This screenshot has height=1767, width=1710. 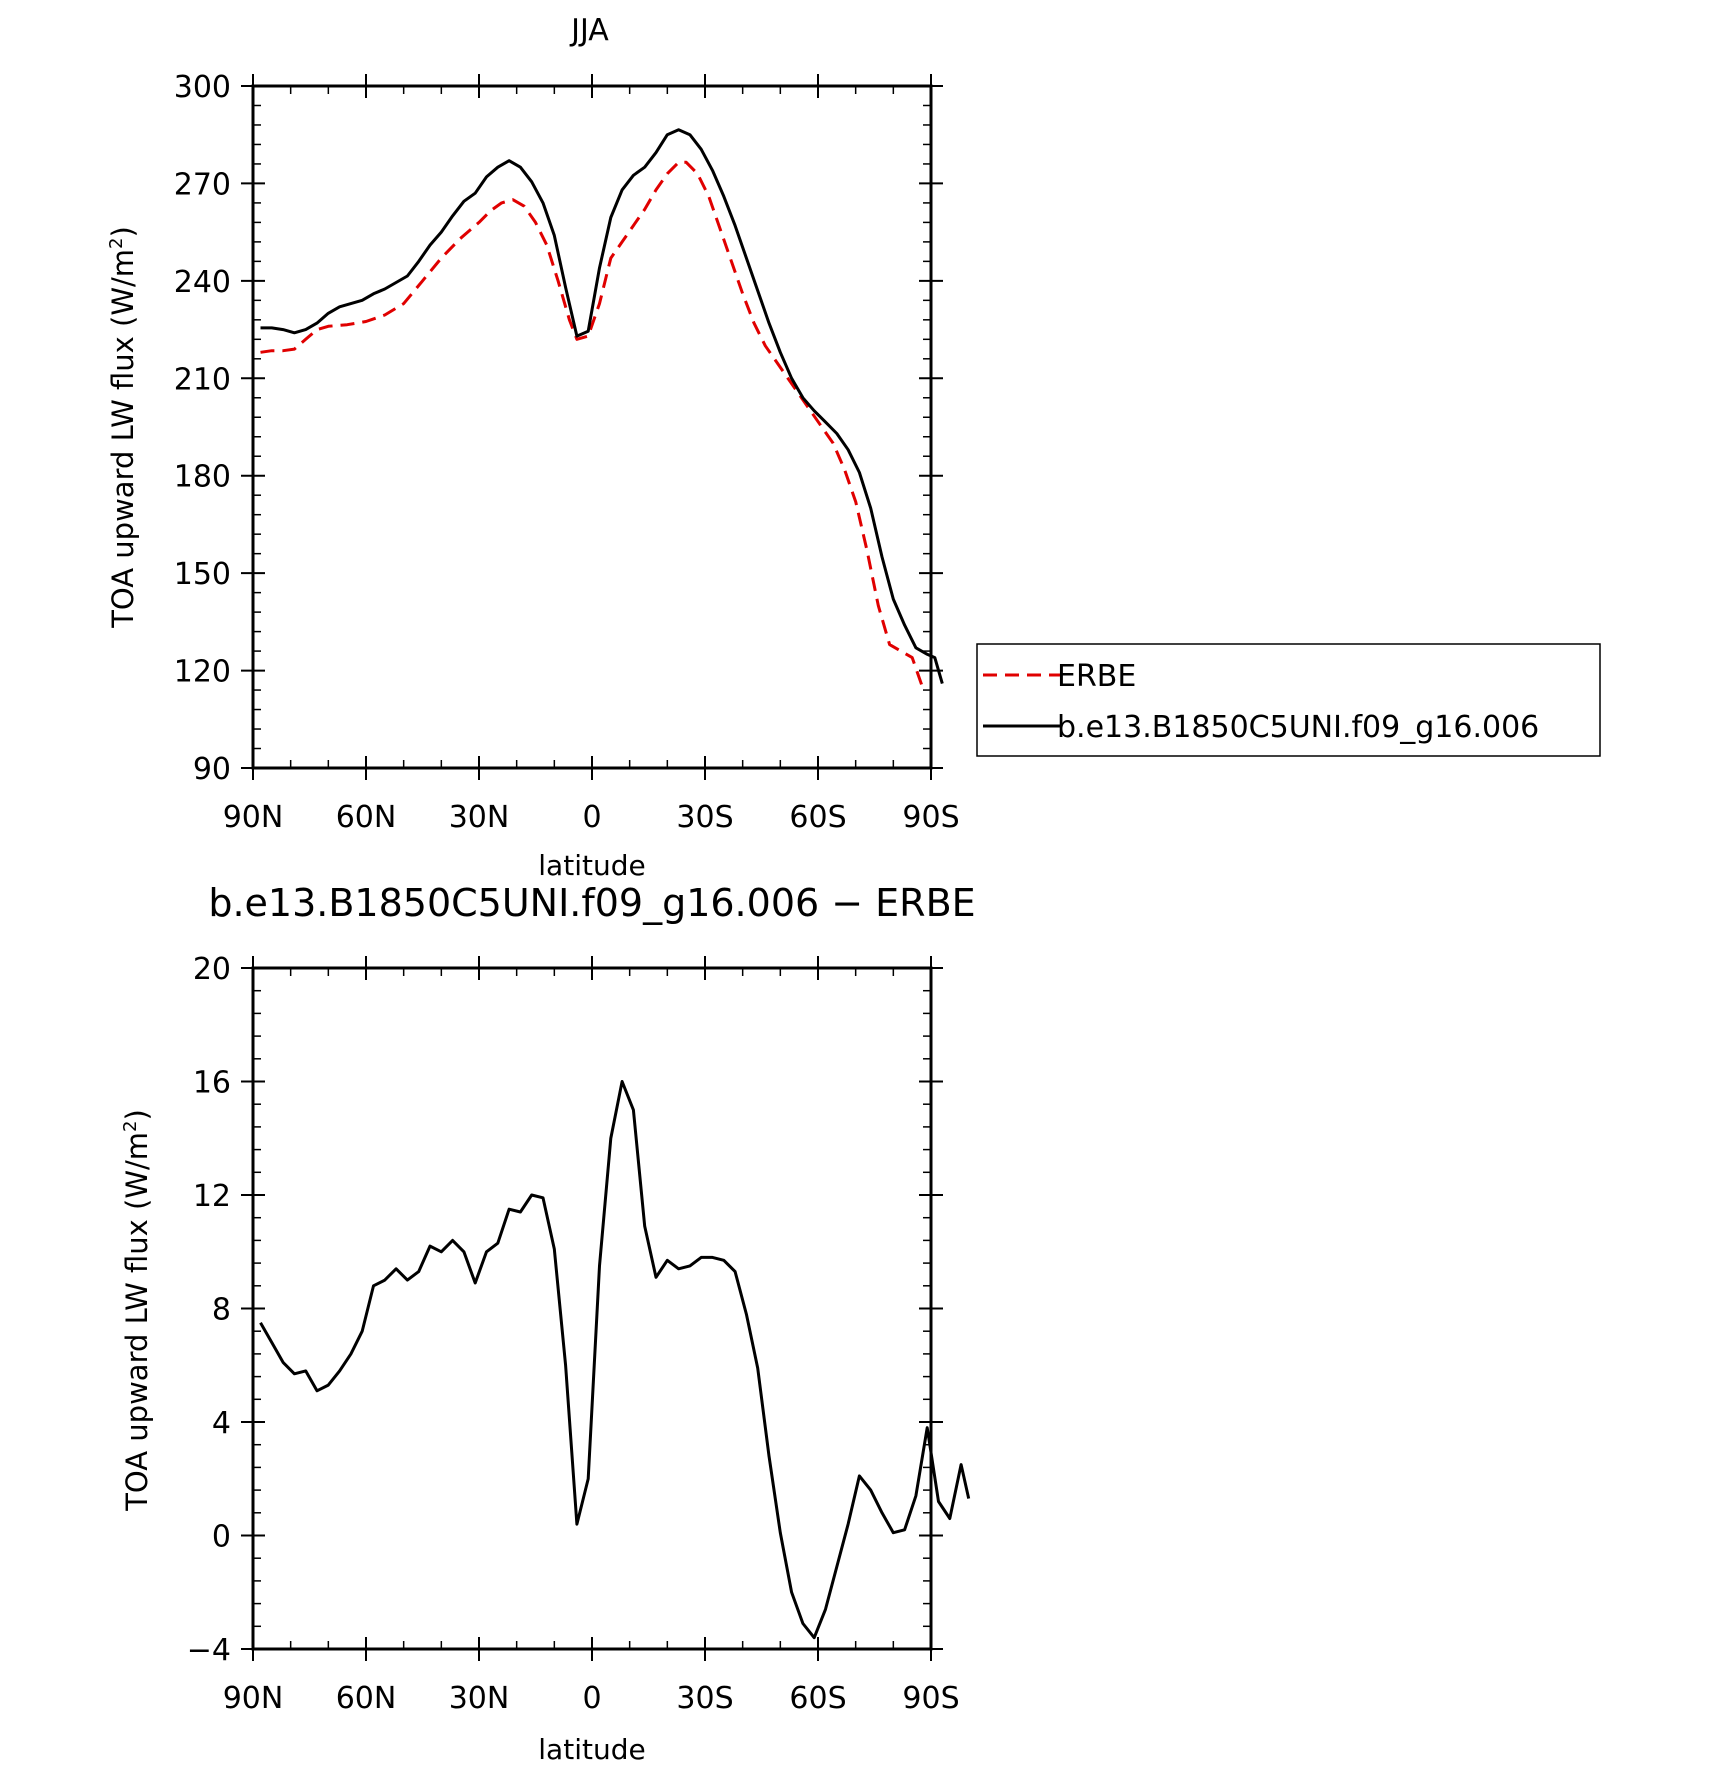 I want to click on bottom-y-tick-label: 20, so click(x=212, y=969).